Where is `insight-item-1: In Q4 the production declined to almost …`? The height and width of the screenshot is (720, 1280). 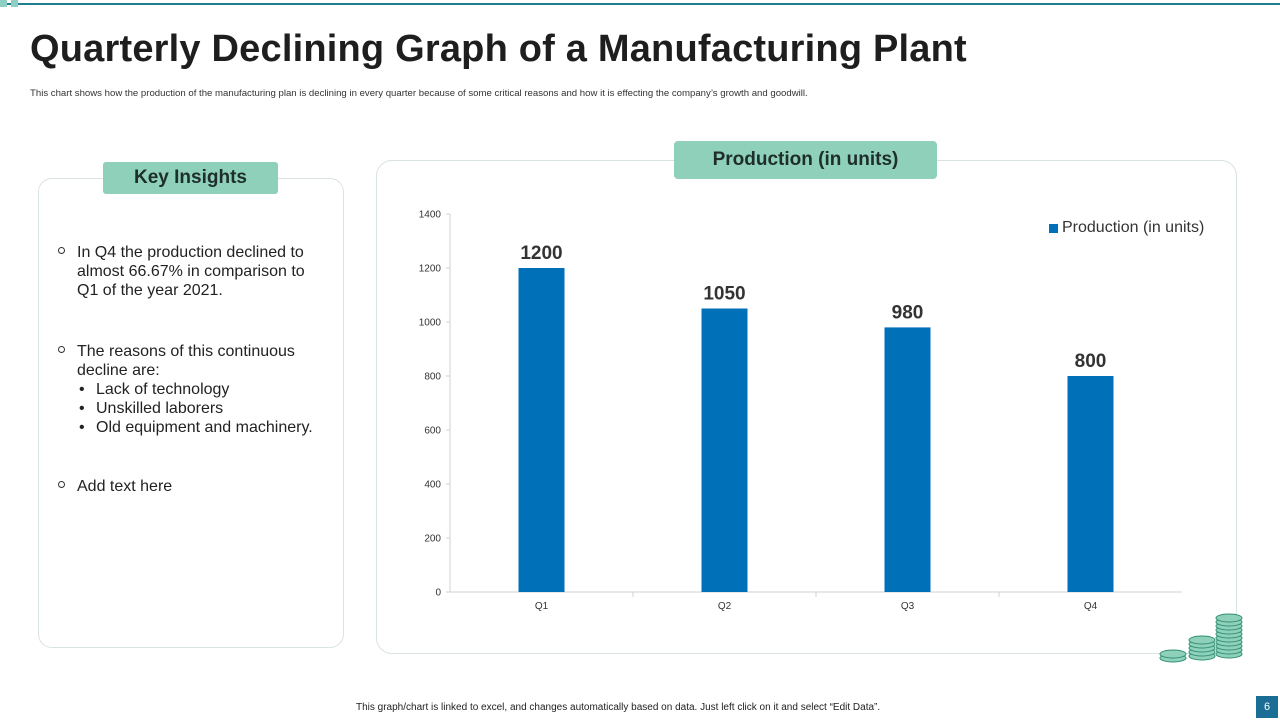 insight-item-1: In Q4 the production declined to almost … is located at coordinates (190, 271).